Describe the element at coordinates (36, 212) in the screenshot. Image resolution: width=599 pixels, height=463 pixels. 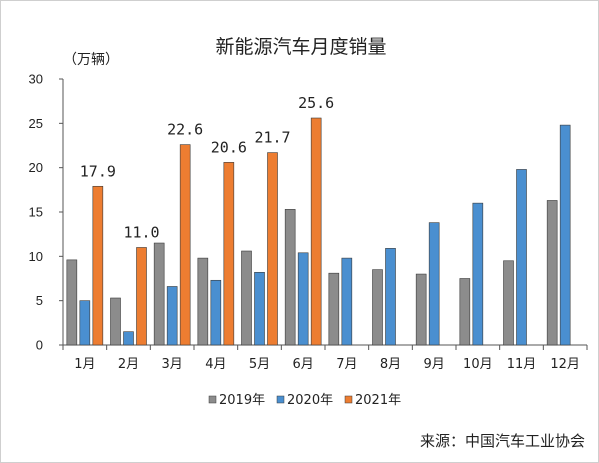
I see `y-tick-label: 15` at that location.